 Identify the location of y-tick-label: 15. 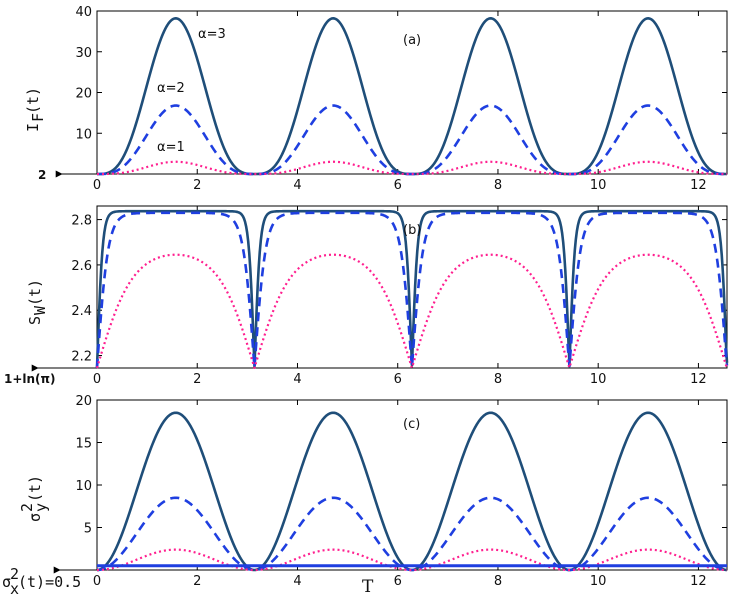
(83, 444).